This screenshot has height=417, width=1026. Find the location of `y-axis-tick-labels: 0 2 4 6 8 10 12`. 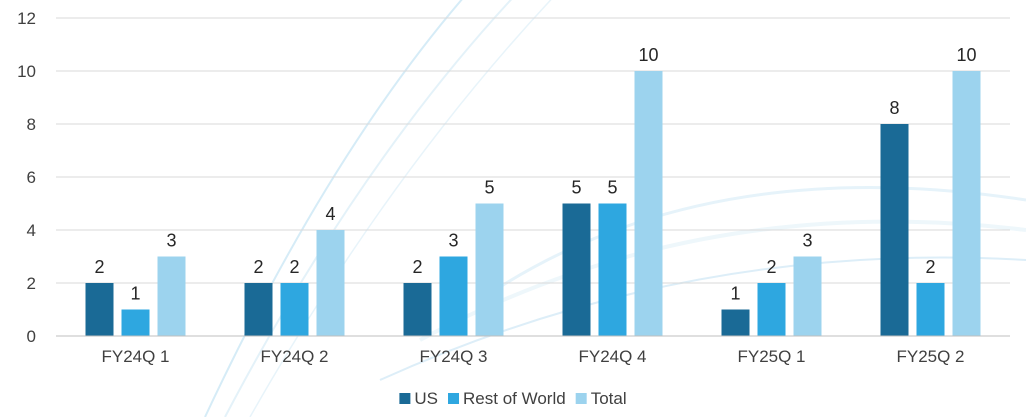

y-axis-tick-labels: 0 2 4 6 8 10 12 is located at coordinates (26, 177).